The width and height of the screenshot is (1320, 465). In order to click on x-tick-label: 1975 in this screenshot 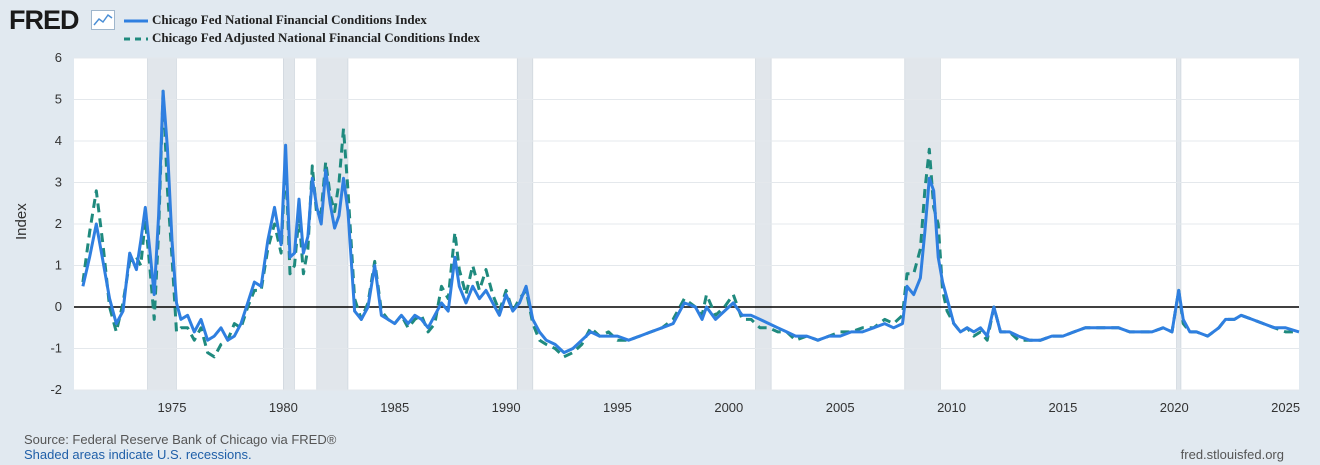, I will do `click(172, 407)`.